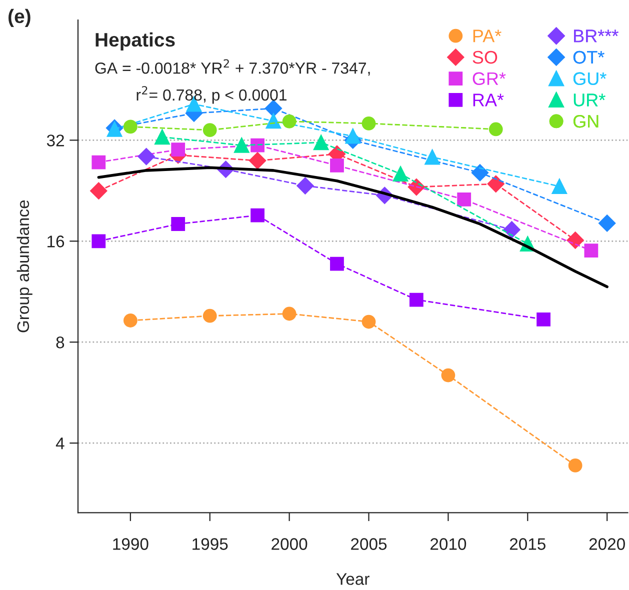 The height and width of the screenshot is (590, 629). What do you see at coordinates (485, 57) in the screenshot?
I see `legend-label: SO` at bounding box center [485, 57].